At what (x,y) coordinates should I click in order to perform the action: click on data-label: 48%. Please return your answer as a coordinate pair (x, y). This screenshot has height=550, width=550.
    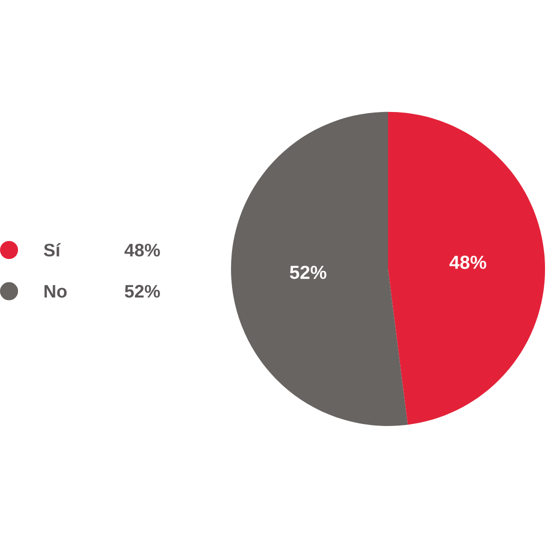
    Looking at the image, I should click on (467, 262).